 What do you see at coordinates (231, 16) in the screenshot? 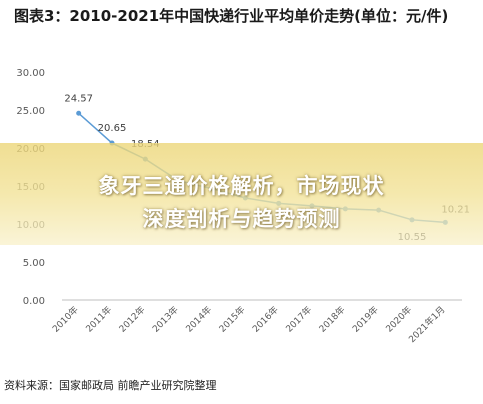
I see `chart-title: 图表3：2010-2021年中国快递行业平均单价走势(单位：元/件)` at bounding box center [231, 16].